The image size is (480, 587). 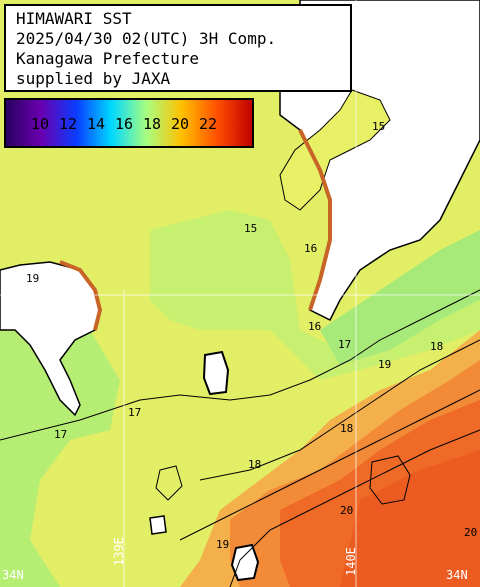 I want to click on legend-tick: 12, so click(x=68, y=124).